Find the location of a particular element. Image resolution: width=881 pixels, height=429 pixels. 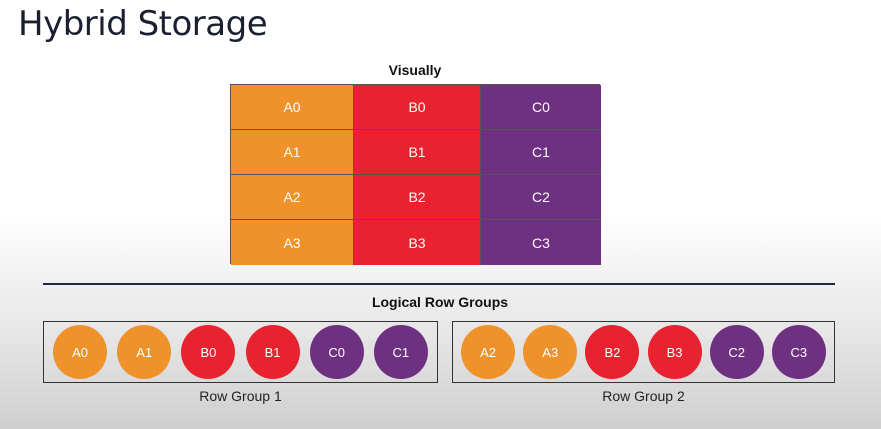

row-group-1-item-c1: C1 is located at coordinates (400, 352).